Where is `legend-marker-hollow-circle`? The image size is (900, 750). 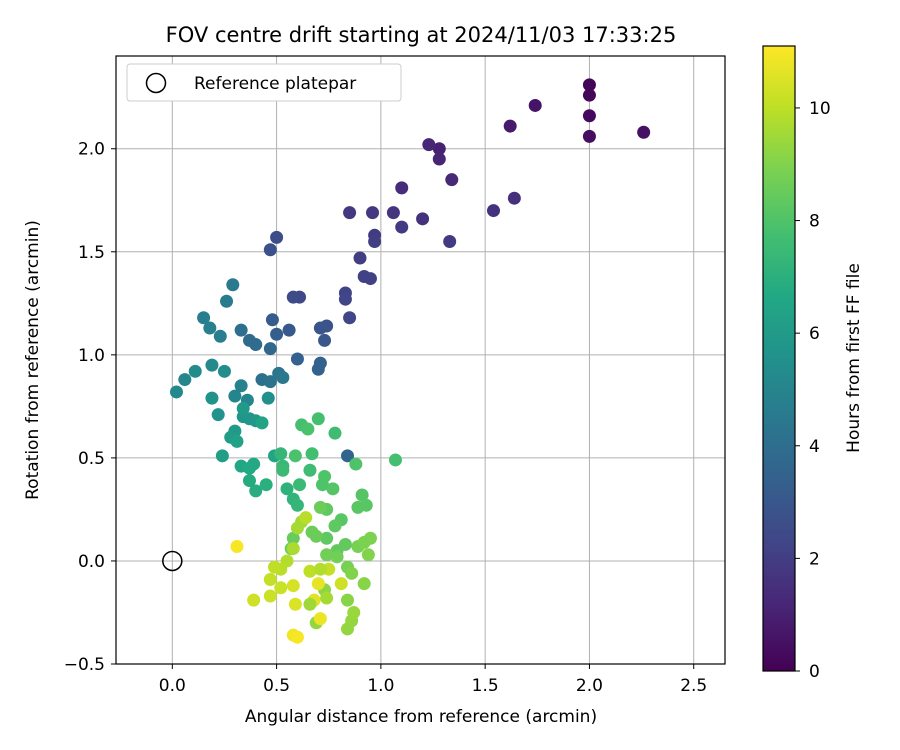 legend-marker-hollow-circle is located at coordinates (156, 83).